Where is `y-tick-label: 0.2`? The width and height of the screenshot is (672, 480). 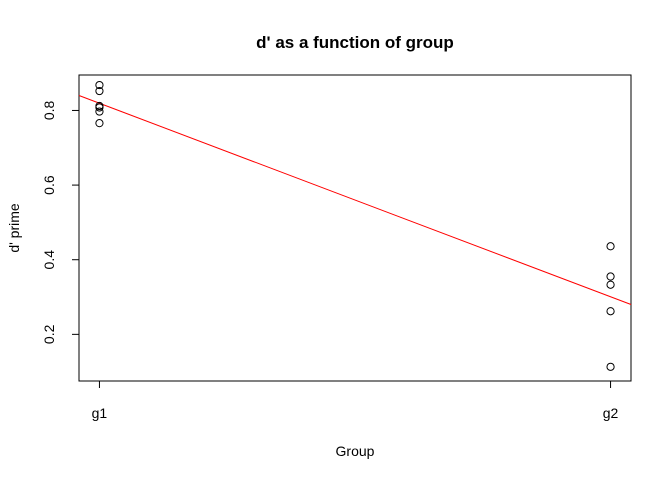 y-tick-label: 0.2 is located at coordinates (49, 334).